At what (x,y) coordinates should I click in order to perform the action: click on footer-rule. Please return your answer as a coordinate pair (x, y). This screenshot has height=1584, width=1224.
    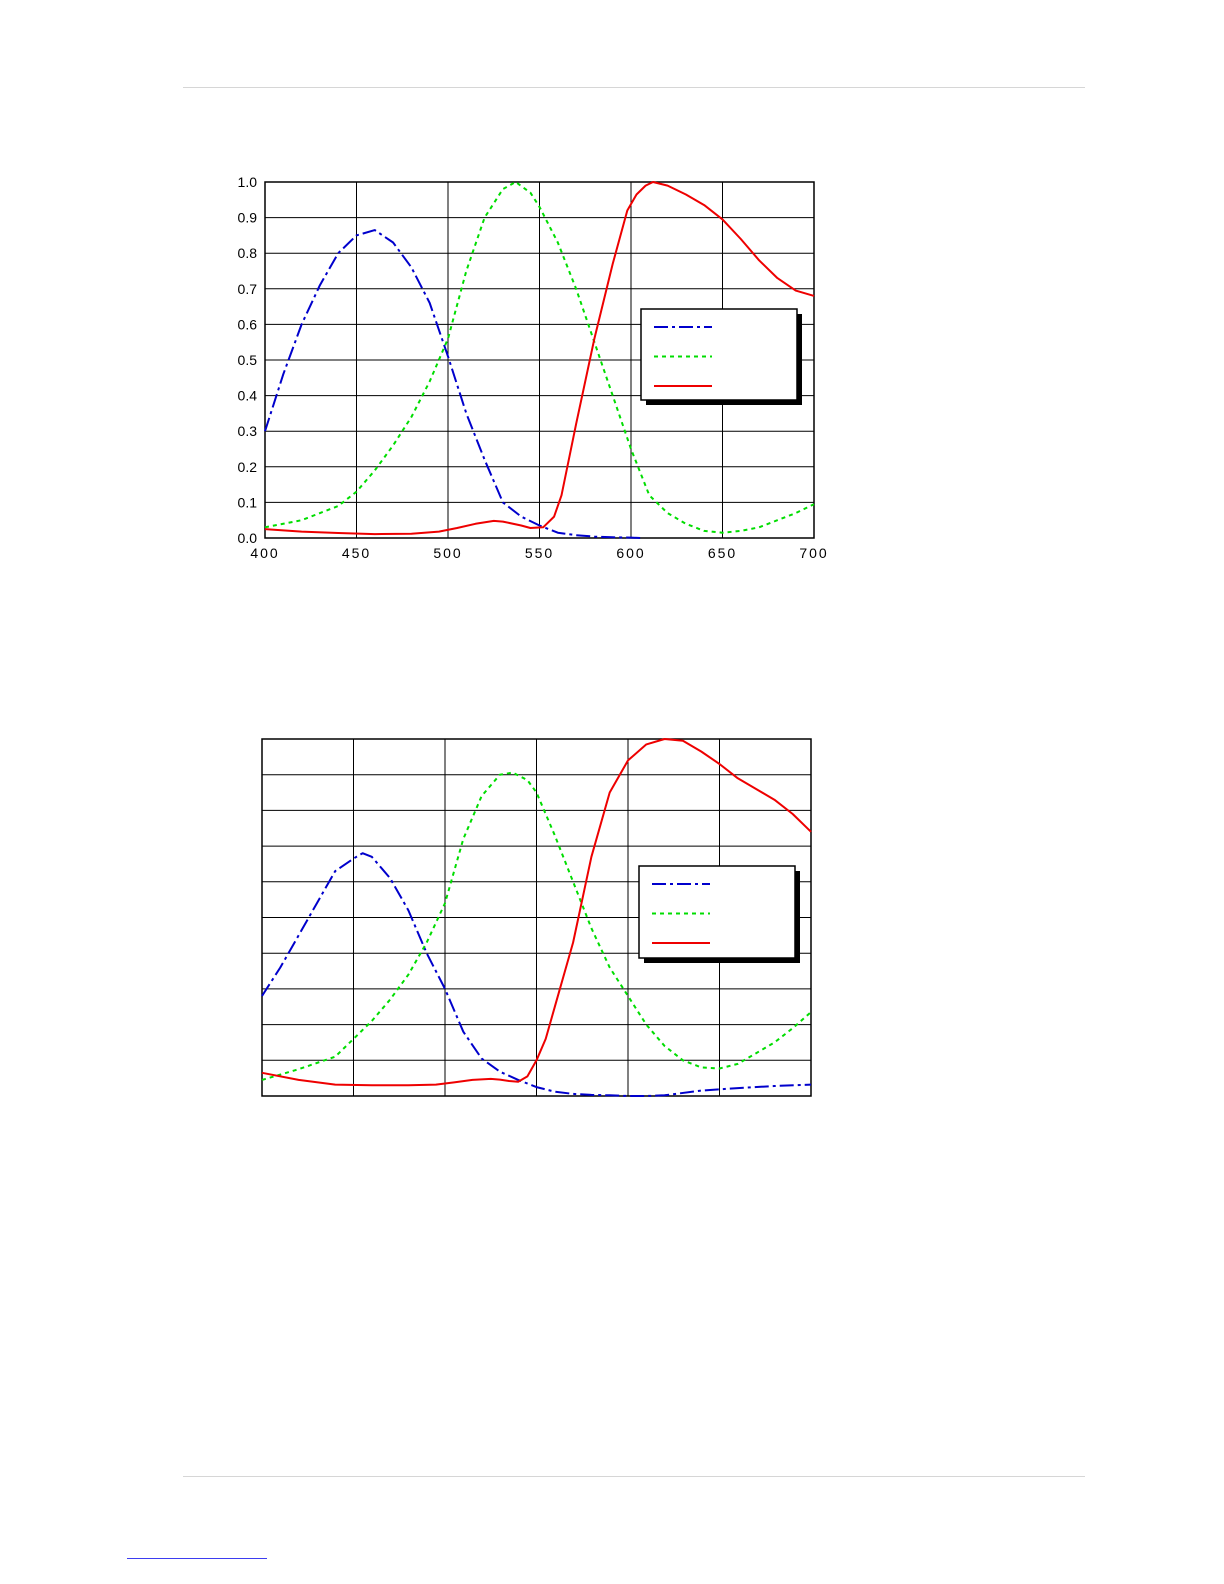
    Looking at the image, I should click on (634, 1476).